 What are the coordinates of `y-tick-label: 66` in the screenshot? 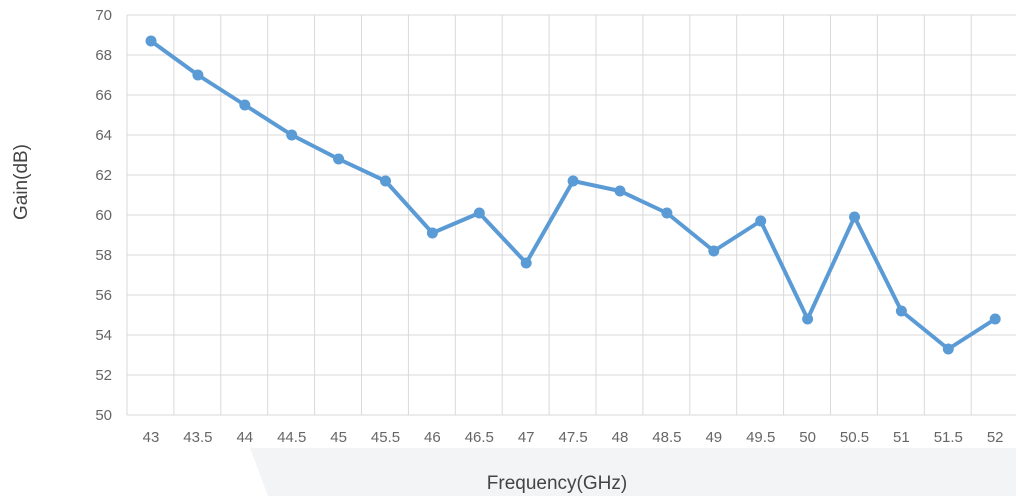 It's located at (103, 95).